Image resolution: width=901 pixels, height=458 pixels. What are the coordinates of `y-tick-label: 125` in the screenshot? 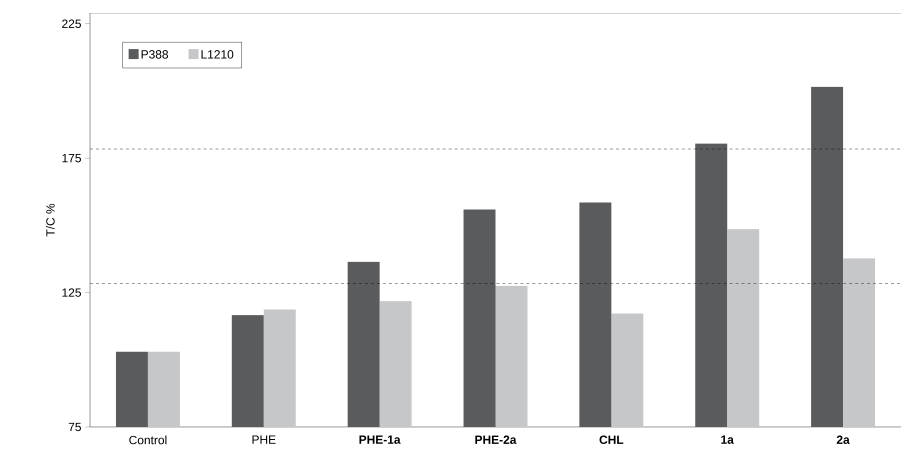 It's located at (71, 292).